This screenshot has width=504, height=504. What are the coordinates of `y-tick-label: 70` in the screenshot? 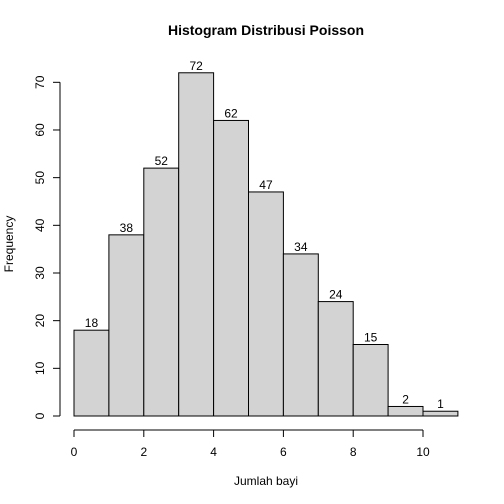 It's located at (40, 82).